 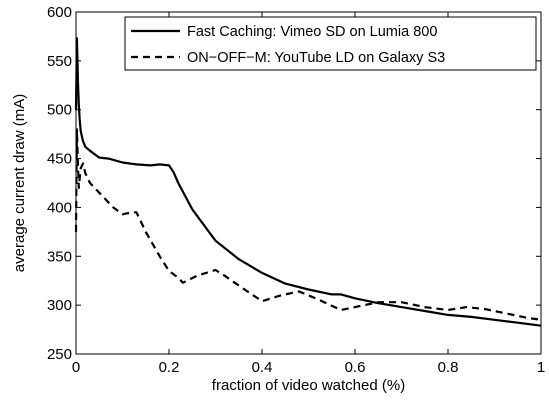 I want to click on legend-label-on-off-m: ON−OFF−M: YouTube LD on Galaxy S3, so click(x=316, y=58).